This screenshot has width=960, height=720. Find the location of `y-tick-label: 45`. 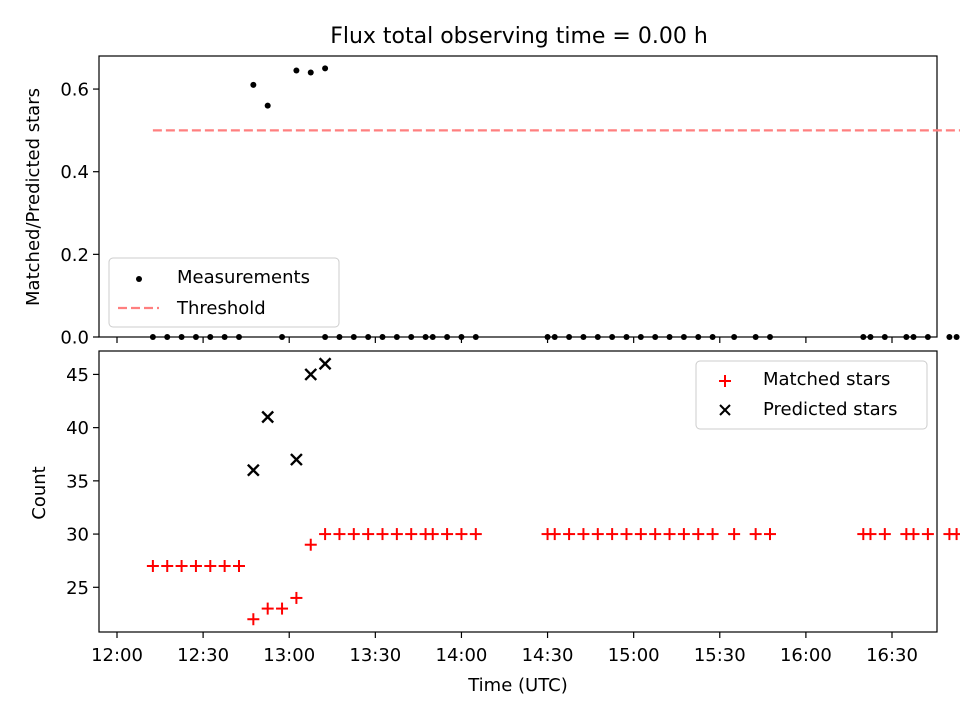

y-tick-label: 45 is located at coordinates (77, 375).